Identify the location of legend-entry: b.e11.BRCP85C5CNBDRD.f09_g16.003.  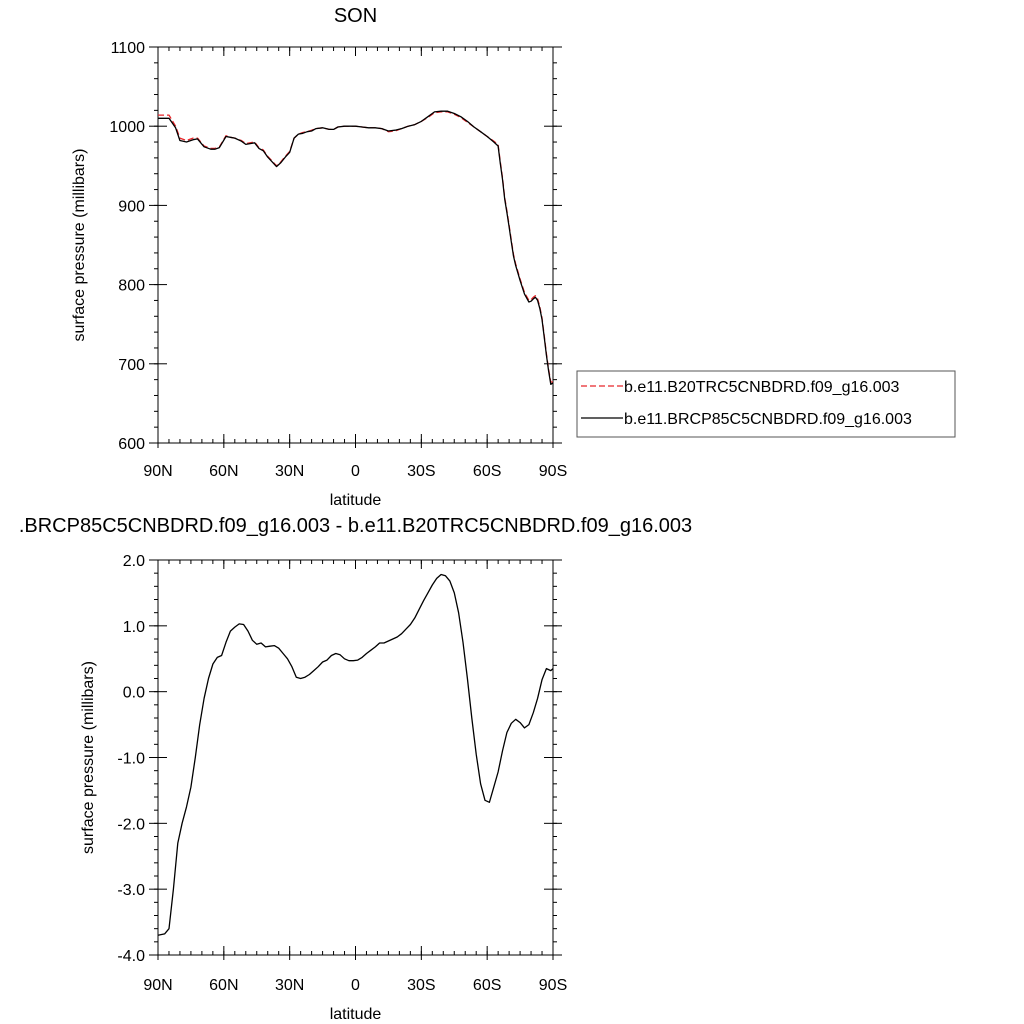
(768, 419).